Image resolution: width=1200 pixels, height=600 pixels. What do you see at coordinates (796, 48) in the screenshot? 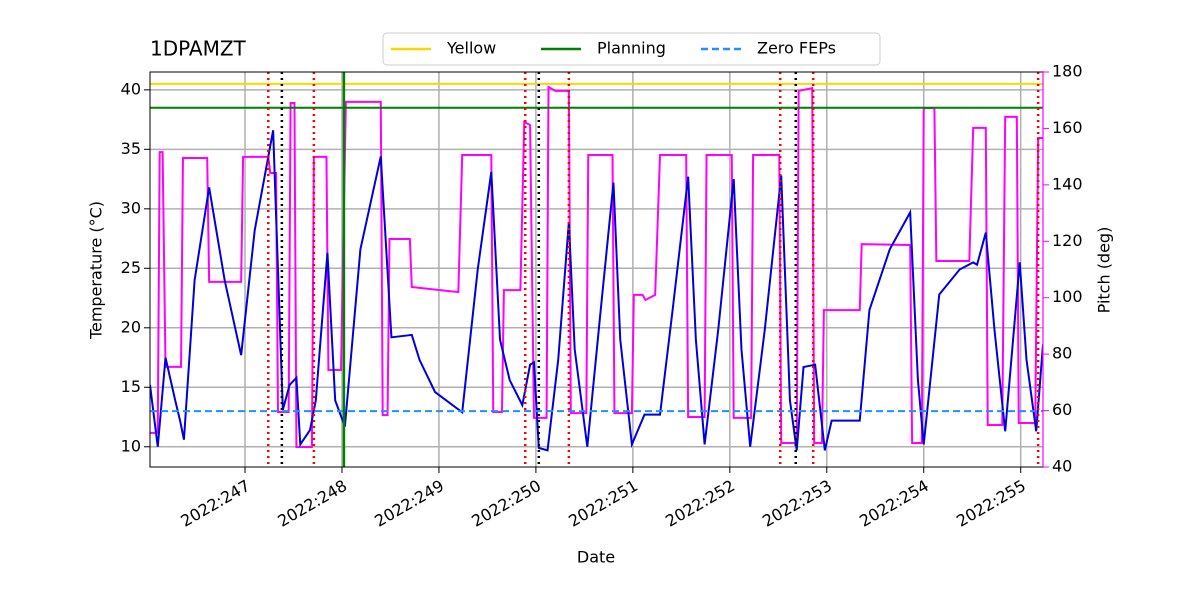
I see `legend-label: Zero FEPs` at bounding box center [796, 48].